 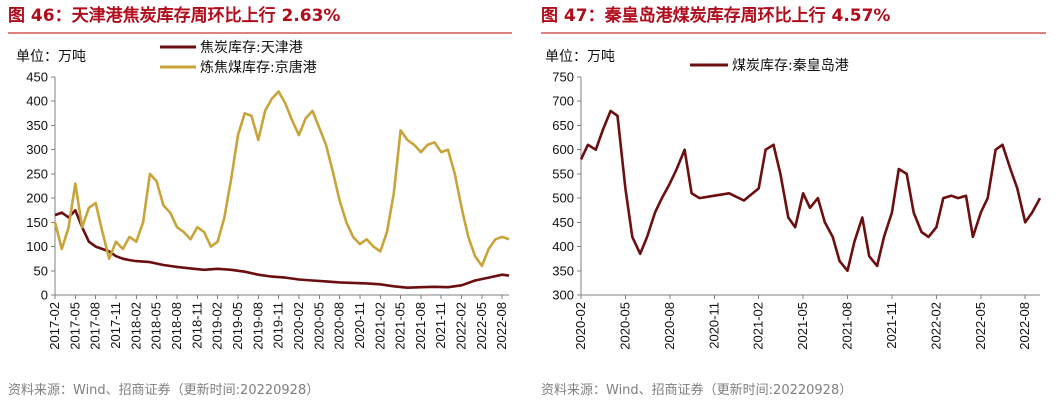 What do you see at coordinates (563, 198) in the screenshot?
I see `y-tick-label: 500` at bounding box center [563, 198].